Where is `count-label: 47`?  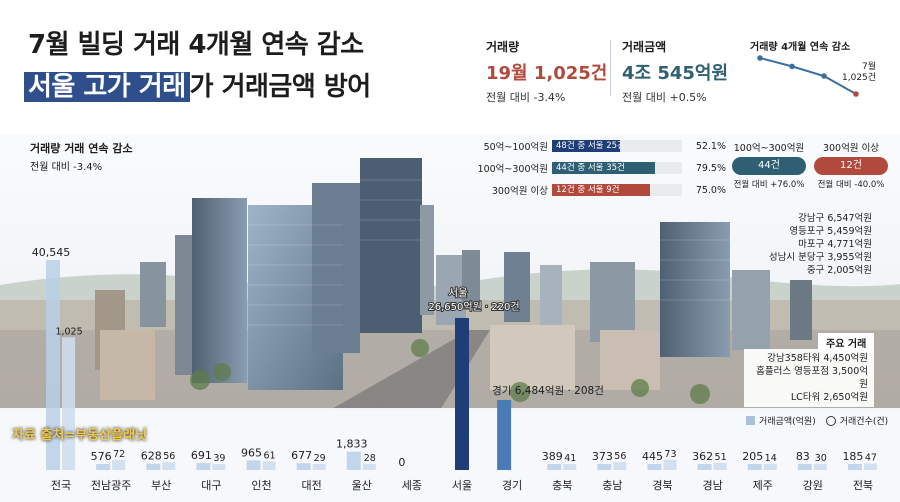
count-label: 47 is located at coordinates (871, 457).